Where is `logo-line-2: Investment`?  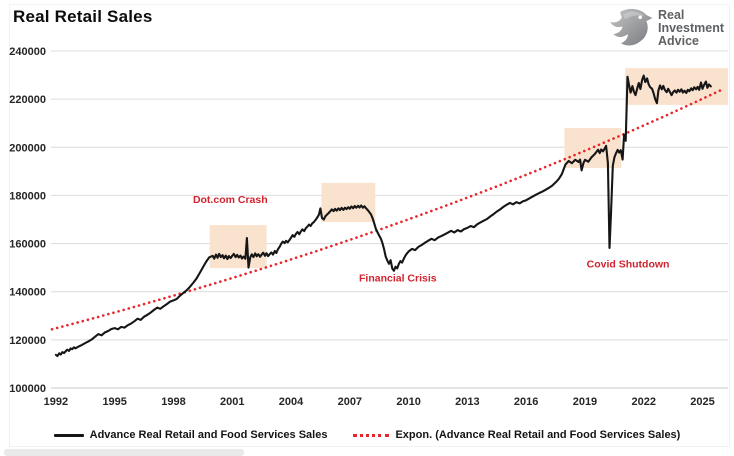
logo-line-2: Investment is located at coordinates (691, 27).